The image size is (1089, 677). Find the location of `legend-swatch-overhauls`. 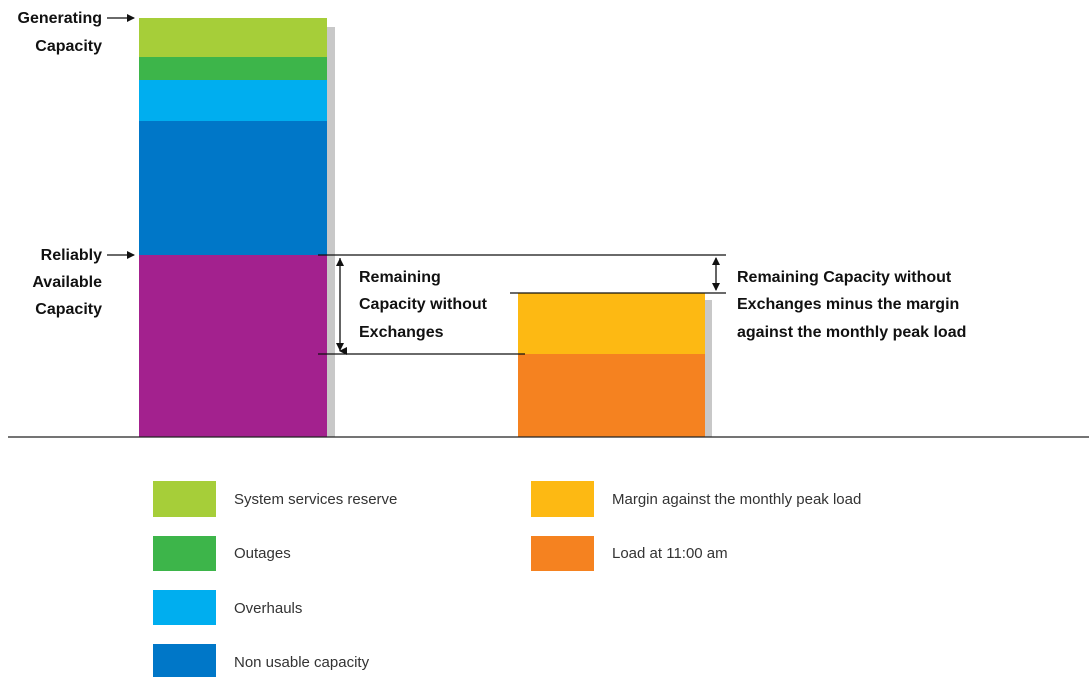

legend-swatch-overhauls is located at coordinates (184, 607).